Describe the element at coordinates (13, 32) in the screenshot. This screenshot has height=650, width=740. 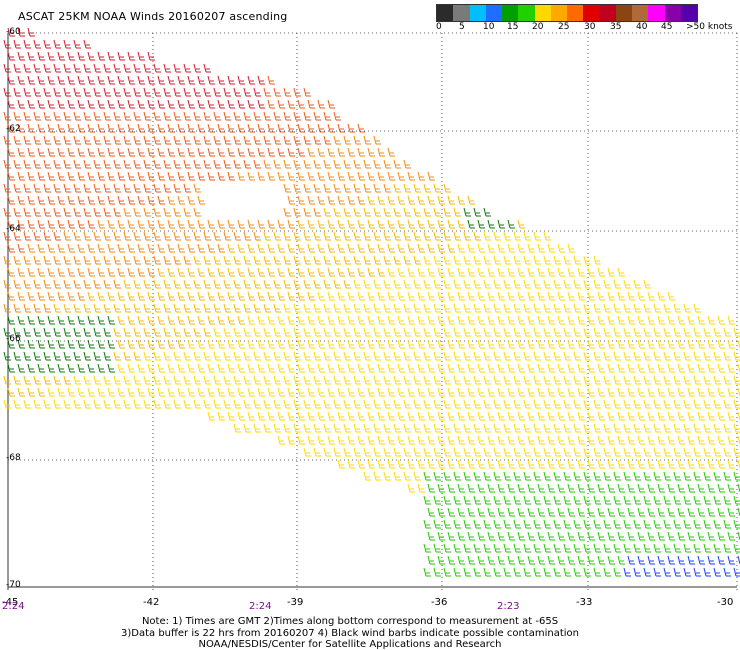
I see `lat-label-60: -60` at that location.